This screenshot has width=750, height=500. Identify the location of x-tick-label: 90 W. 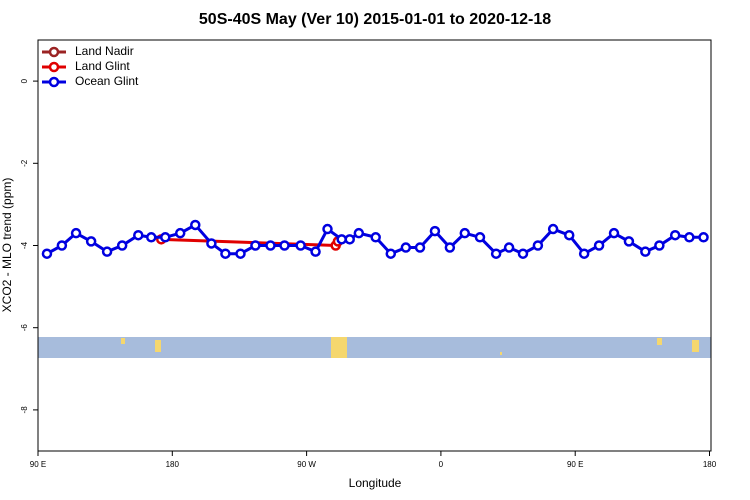
(306, 464).